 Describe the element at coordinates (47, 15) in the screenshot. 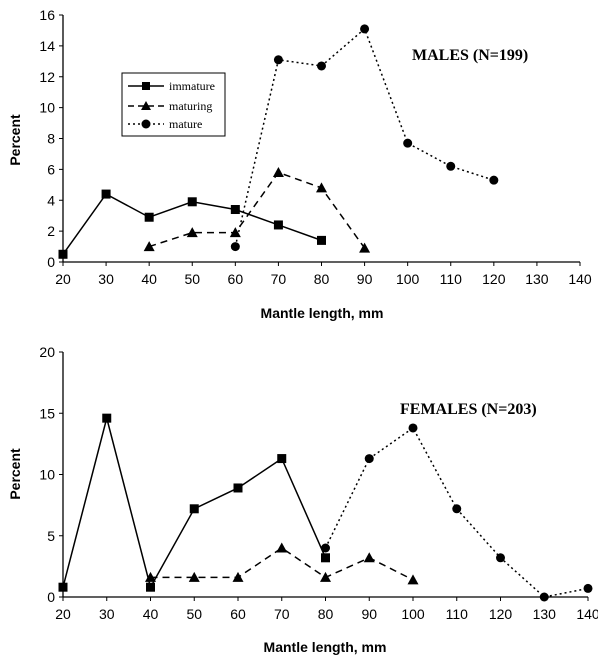

I see `y-tick-label: 16` at that location.